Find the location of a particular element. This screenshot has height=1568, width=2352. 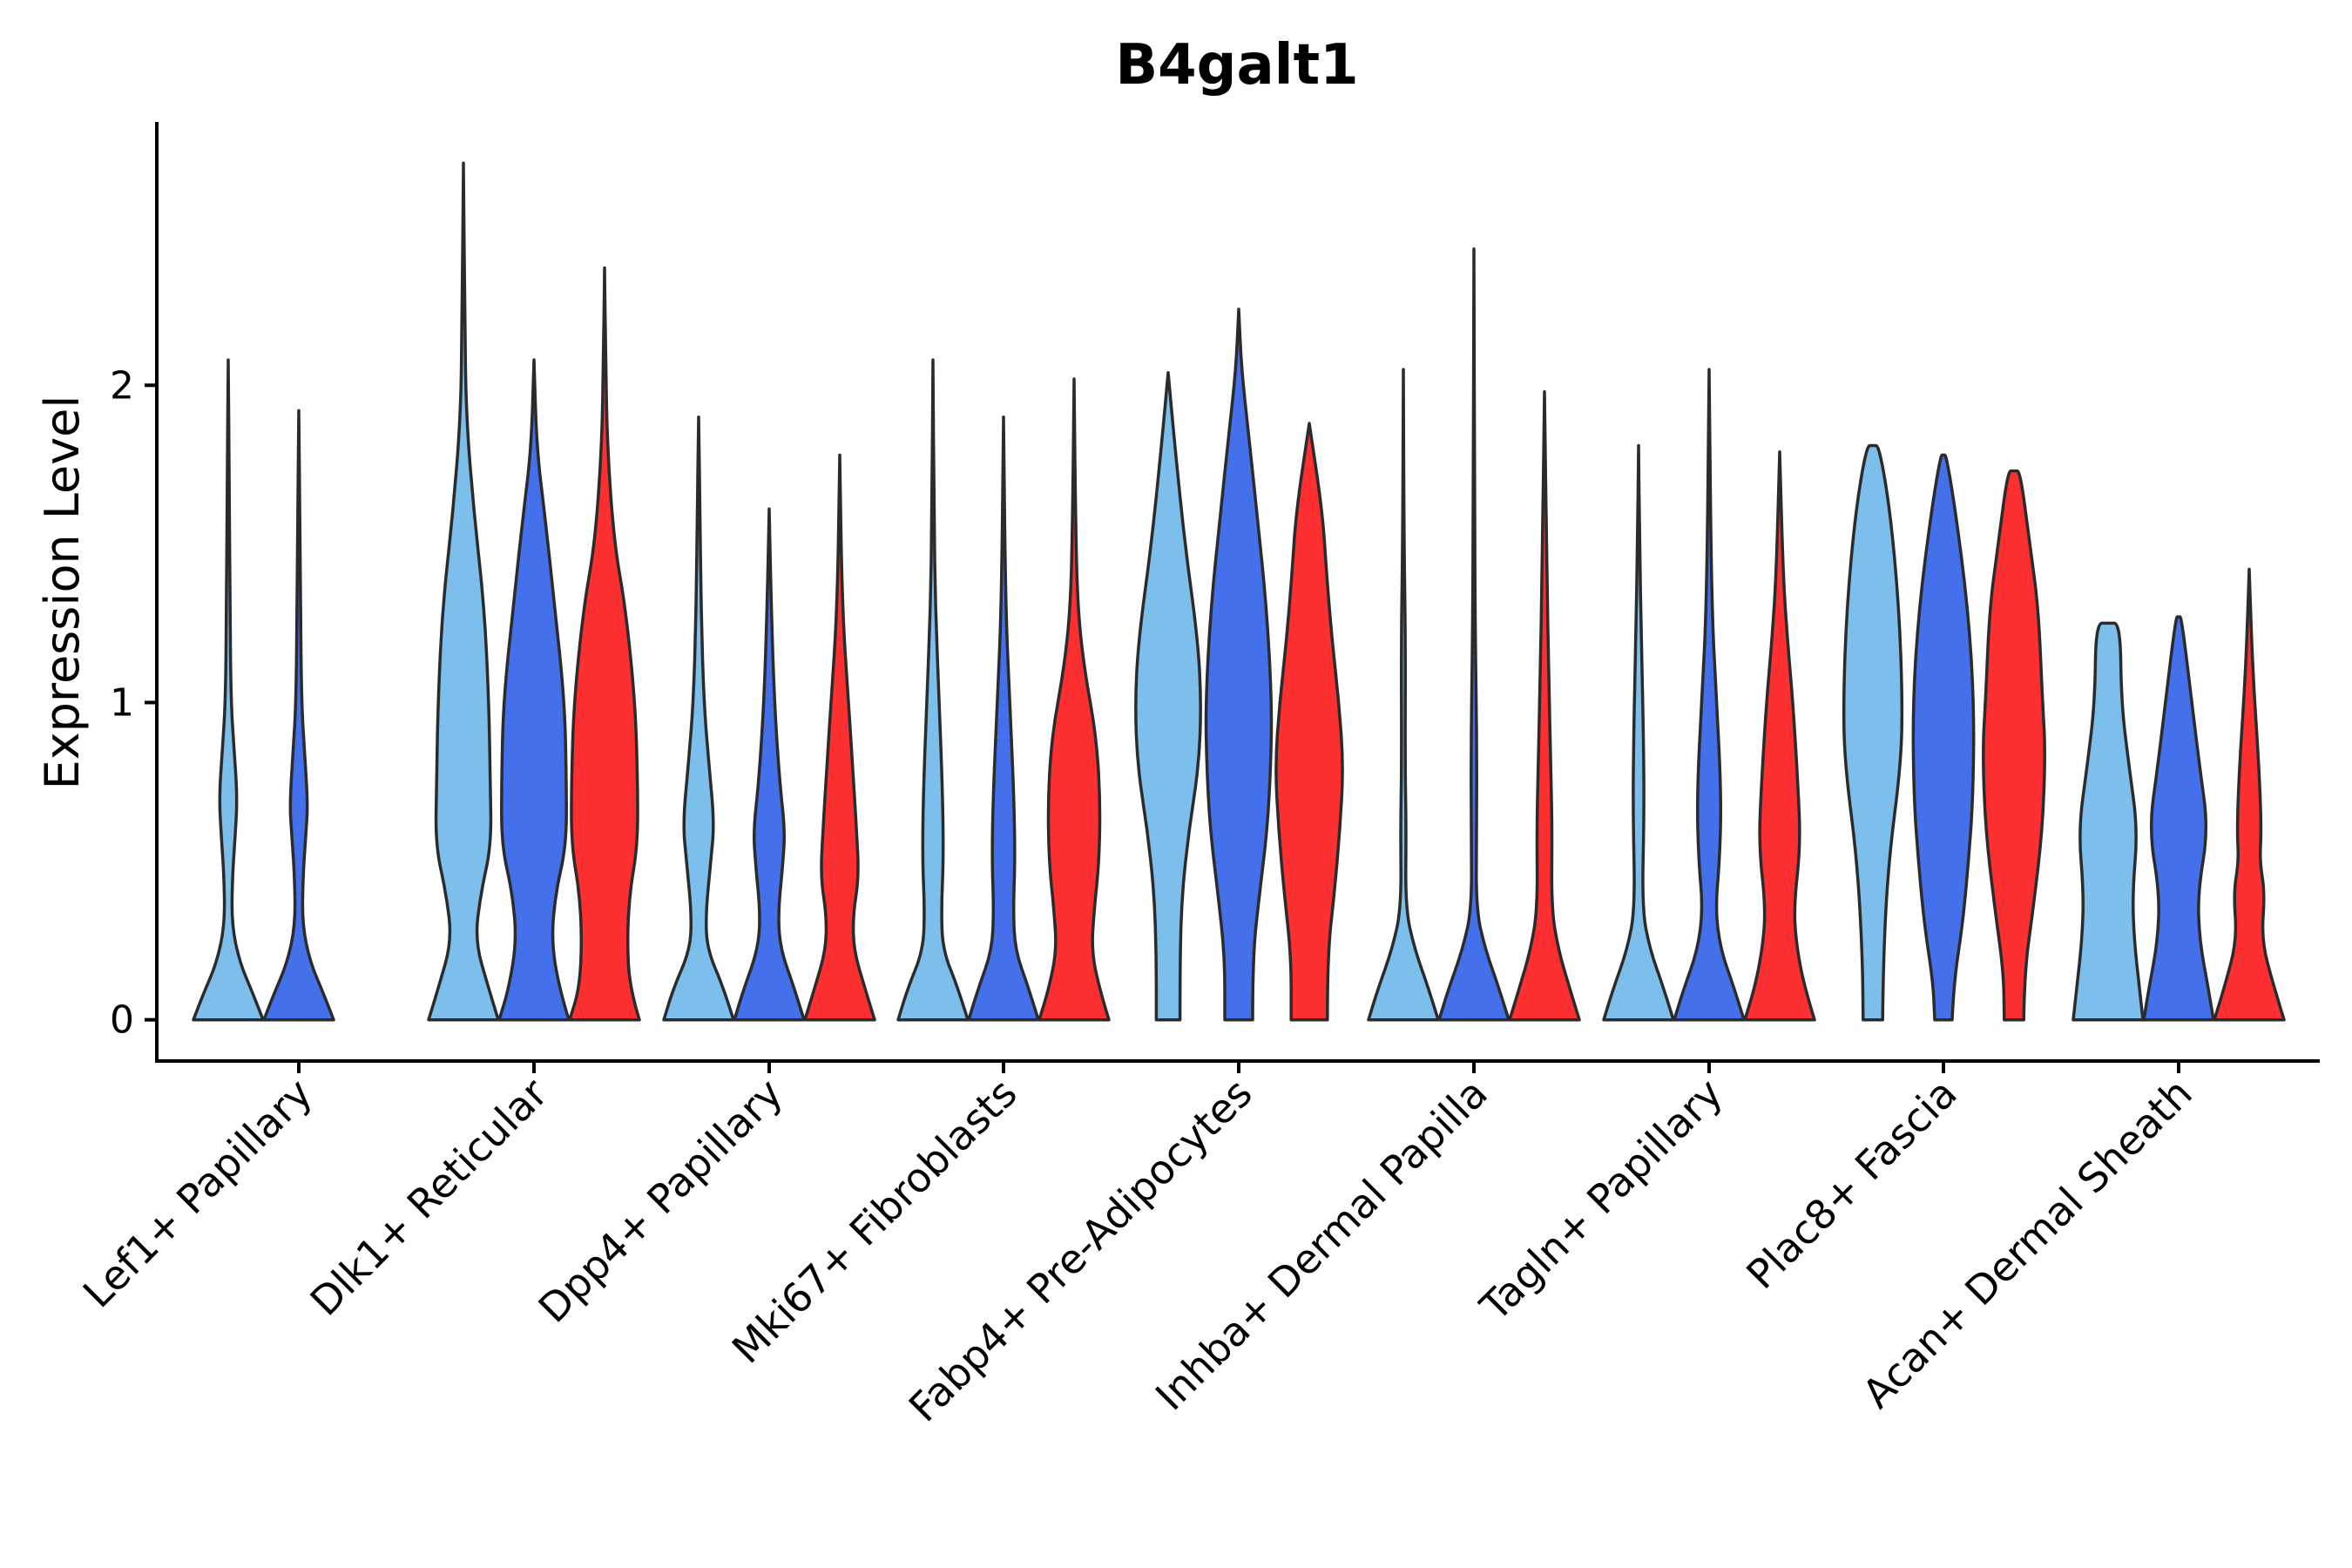

y-ticks: 0 1 2 is located at coordinates (134, 703).